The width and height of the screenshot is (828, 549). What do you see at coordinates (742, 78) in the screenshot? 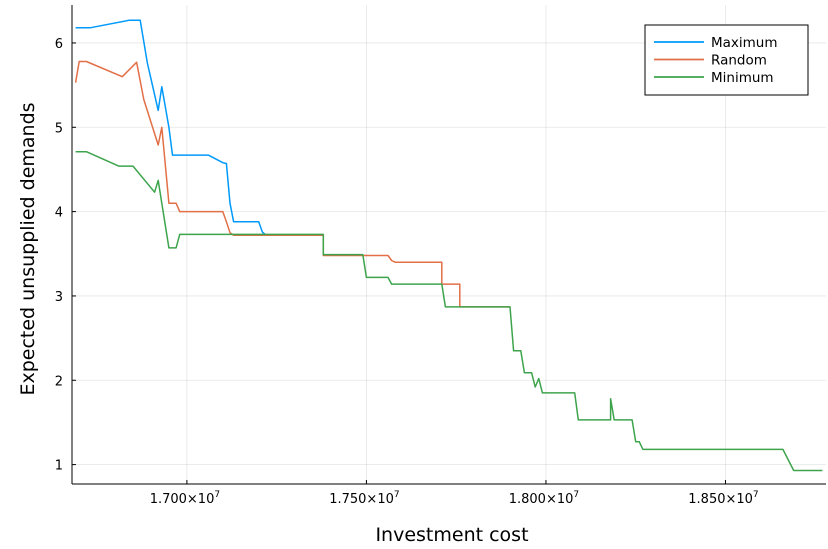
I see `legend-label-minimum: Minimum` at bounding box center [742, 78].